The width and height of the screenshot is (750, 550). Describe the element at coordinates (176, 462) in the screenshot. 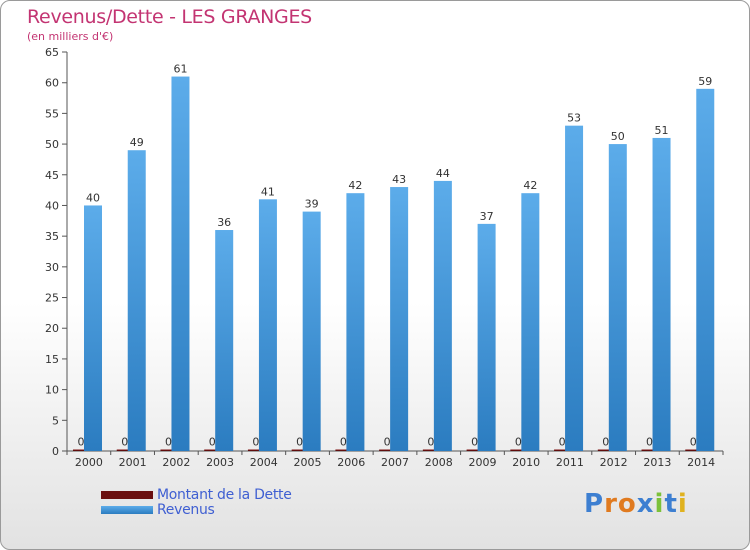

I see `x-tick-label: 2002` at that location.